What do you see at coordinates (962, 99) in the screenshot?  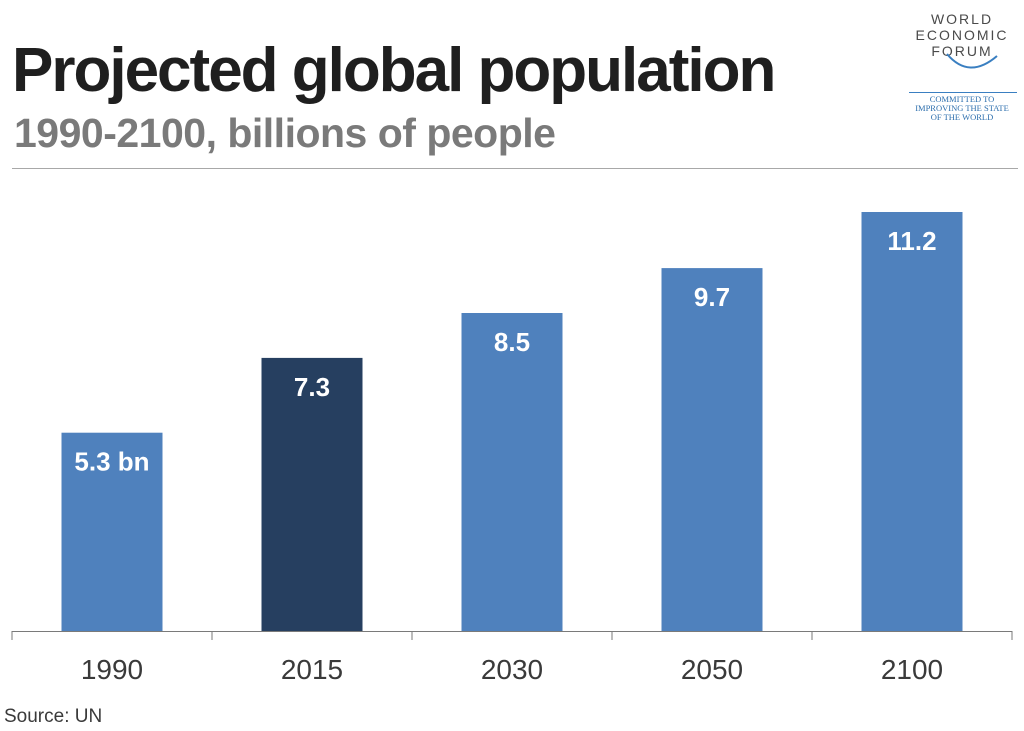 I see `logo-tagline-1: COMMITTED TO` at bounding box center [962, 99].